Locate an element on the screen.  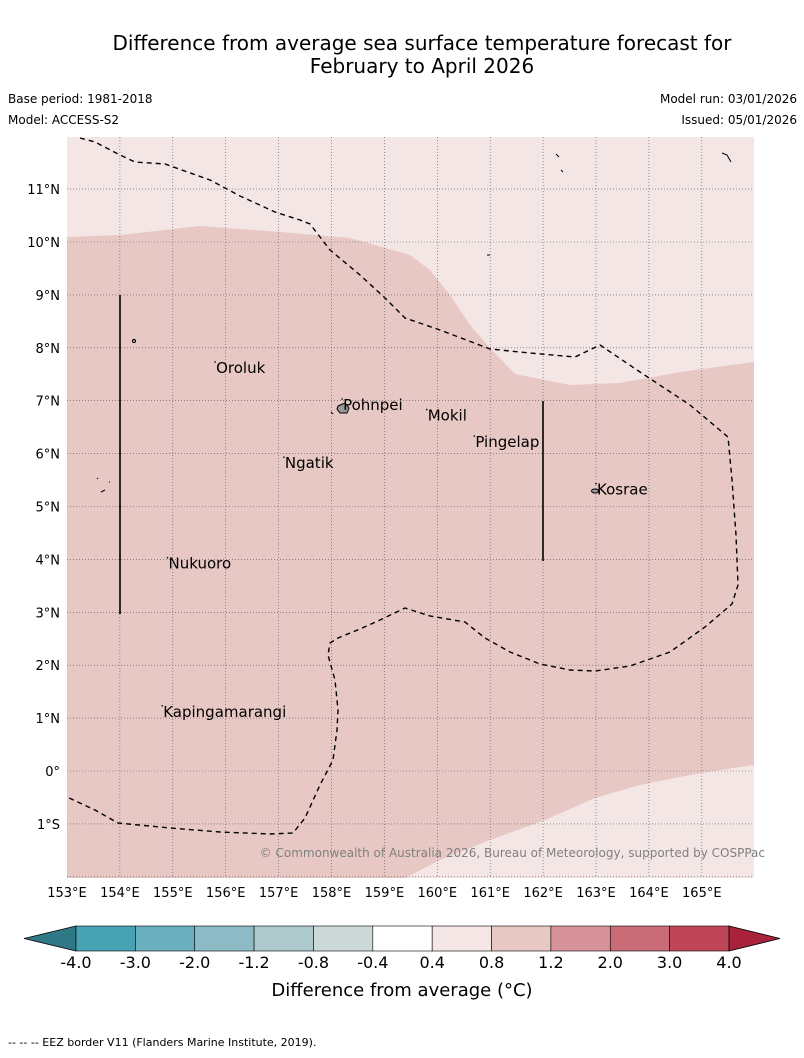
longitude-tick-label: 156°E is located at coordinates (226, 893).